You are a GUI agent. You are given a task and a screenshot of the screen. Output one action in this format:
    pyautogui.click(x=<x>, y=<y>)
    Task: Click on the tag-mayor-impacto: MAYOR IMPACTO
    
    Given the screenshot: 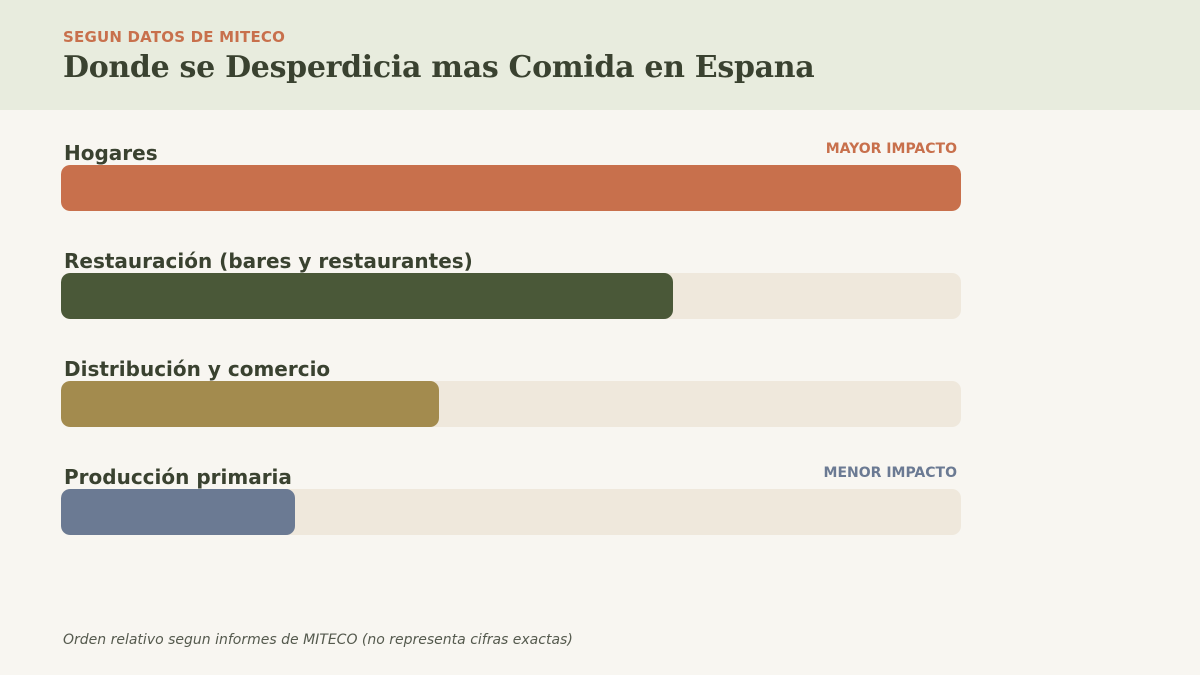 What is the action you would take?
    pyautogui.click(x=891, y=149)
    